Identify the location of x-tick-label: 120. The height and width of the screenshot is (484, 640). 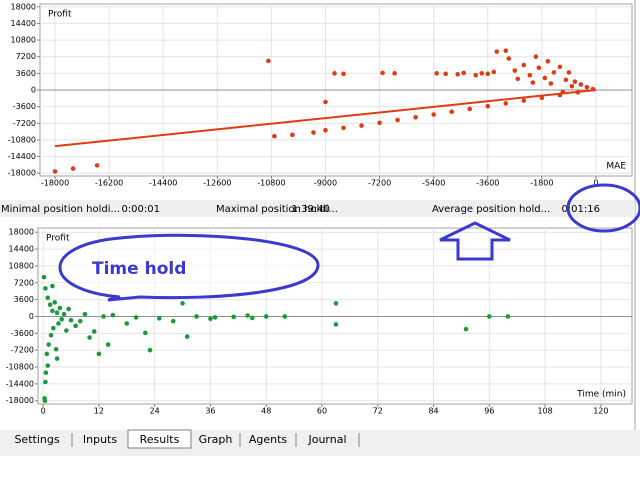
(600, 411).